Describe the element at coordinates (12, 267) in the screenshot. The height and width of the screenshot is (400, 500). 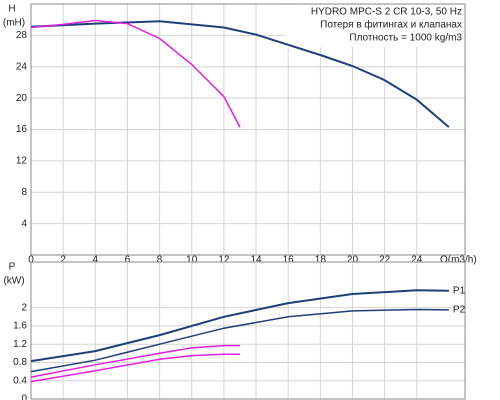
I see `y-axis-label: P` at that location.